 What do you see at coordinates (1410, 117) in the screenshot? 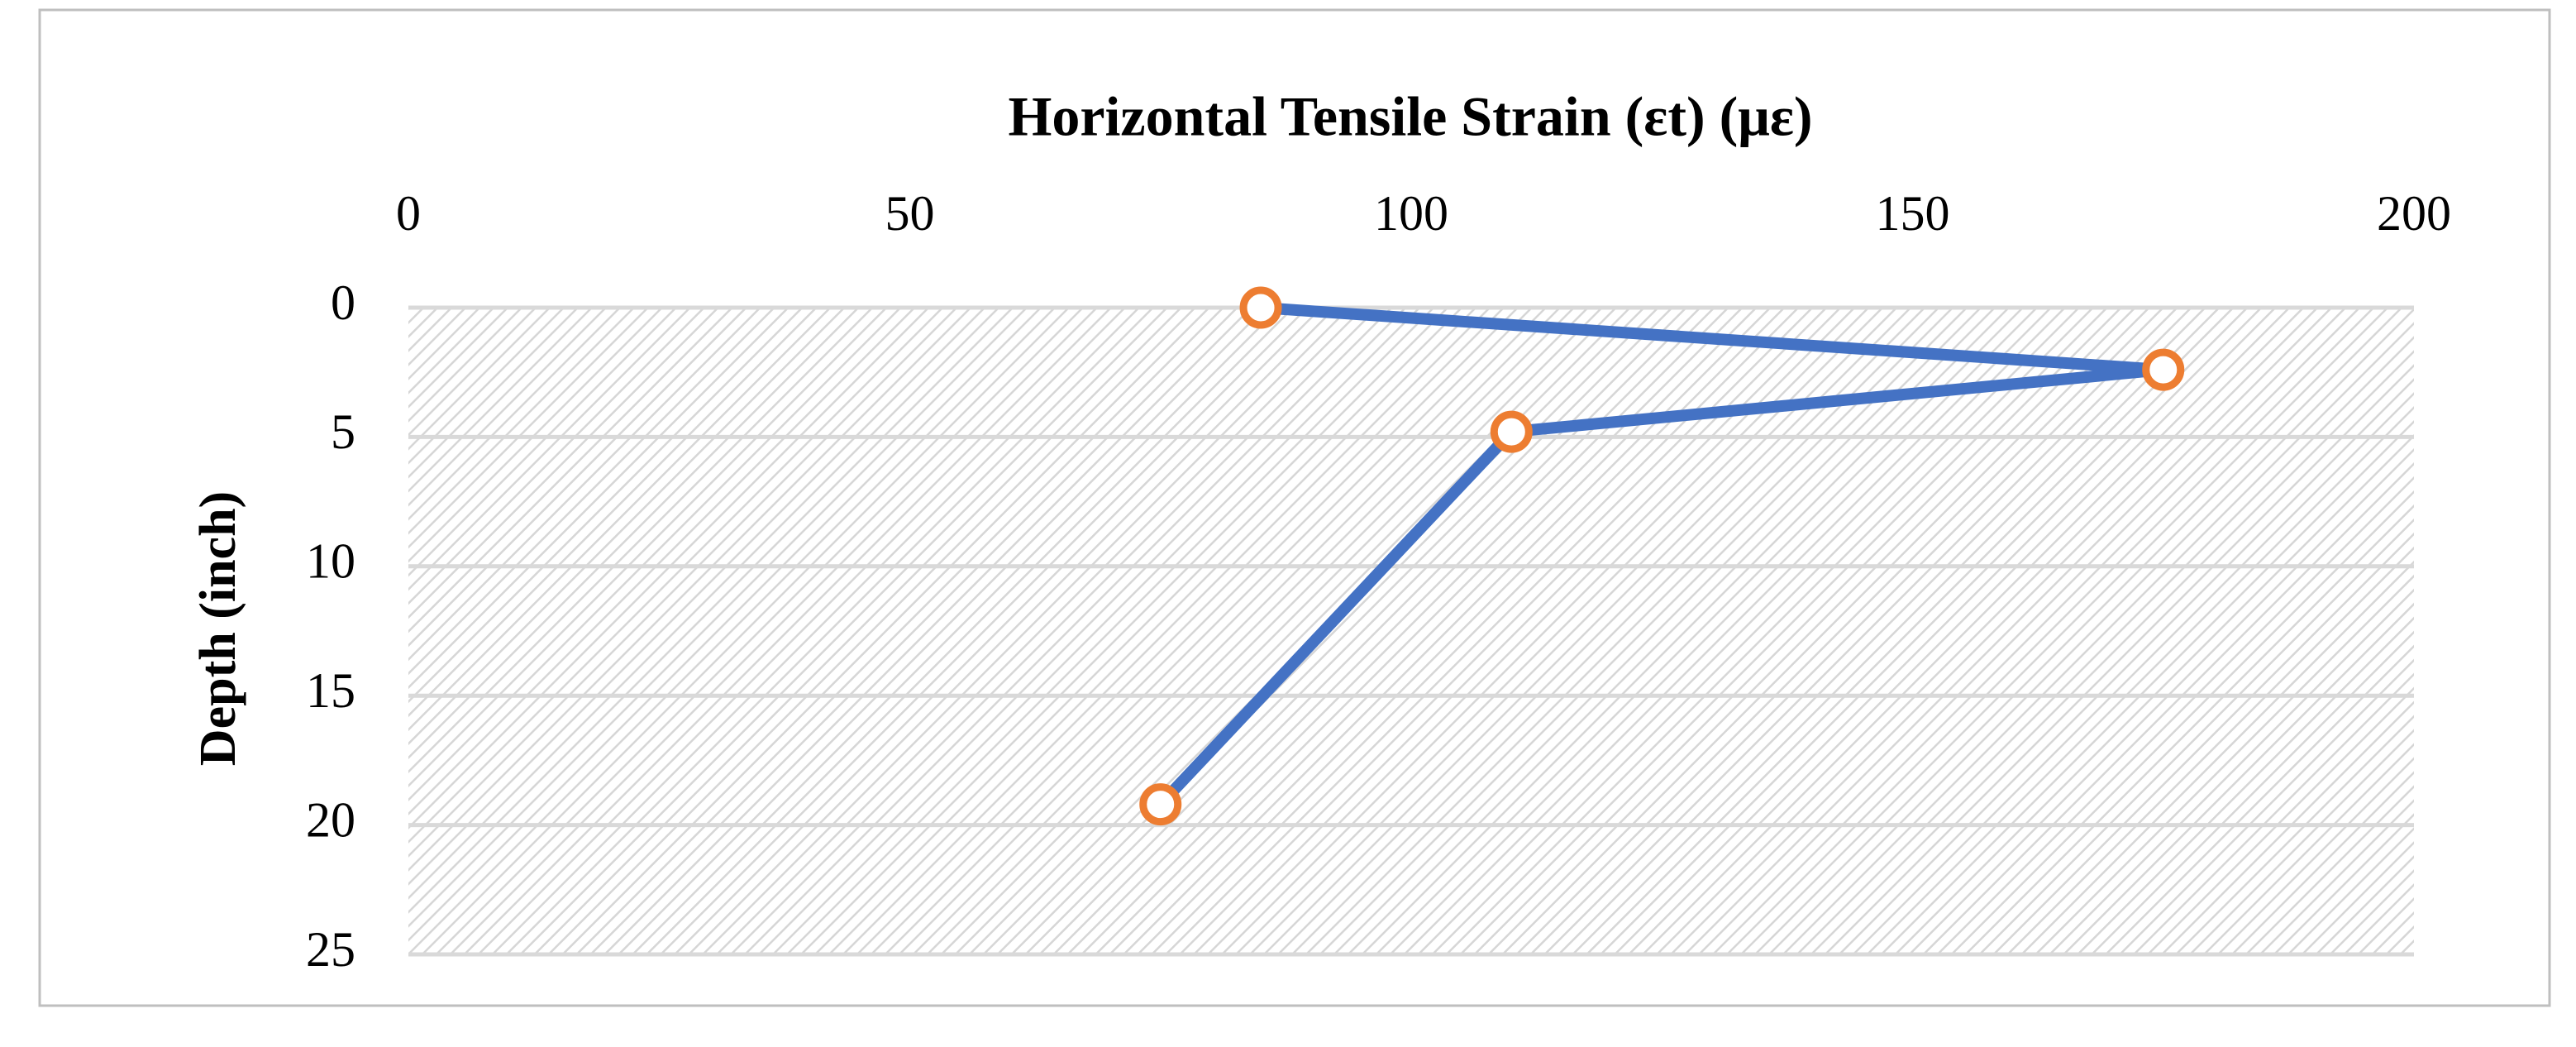
I see `chart-title: Horizontal Tensile Strain (εt) (με)` at bounding box center [1410, 117].